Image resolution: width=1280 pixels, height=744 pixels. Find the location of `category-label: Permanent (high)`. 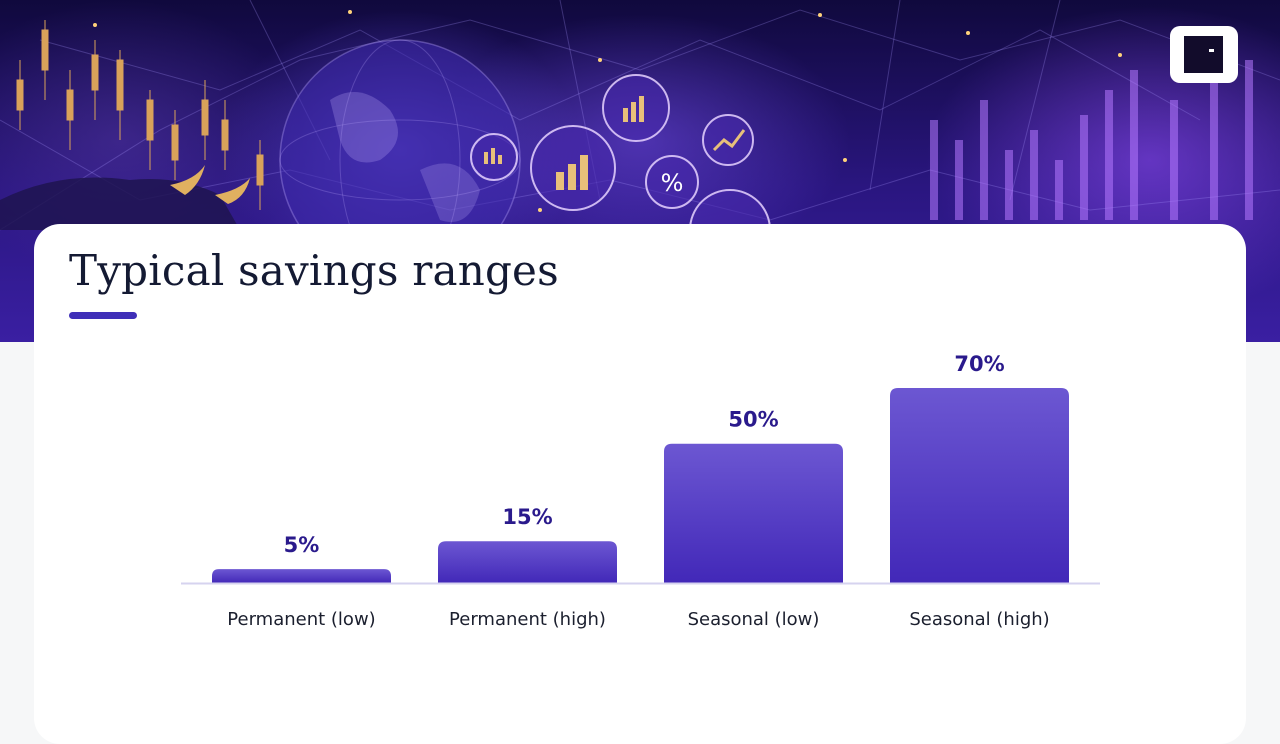

category-label: Permanent (high) is located at coordinates (527, 619).